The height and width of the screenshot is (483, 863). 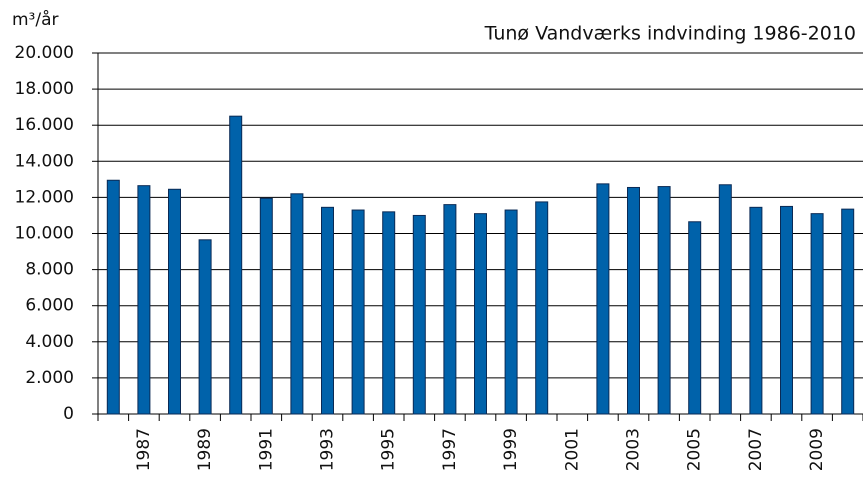 What do you see at coordinates (44, 89) in the screenshot?
I see `y-tick-label: 18.000` at bounding box center [44, 89].